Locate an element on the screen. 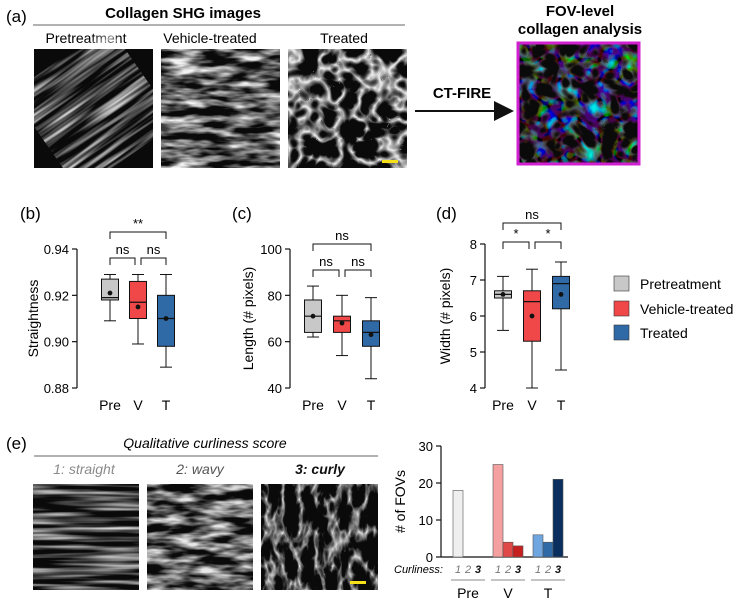 Image resolution: width=750 pixels, height=605 pixels. y-tick-label: 100 is located at coordinates (271, 249).